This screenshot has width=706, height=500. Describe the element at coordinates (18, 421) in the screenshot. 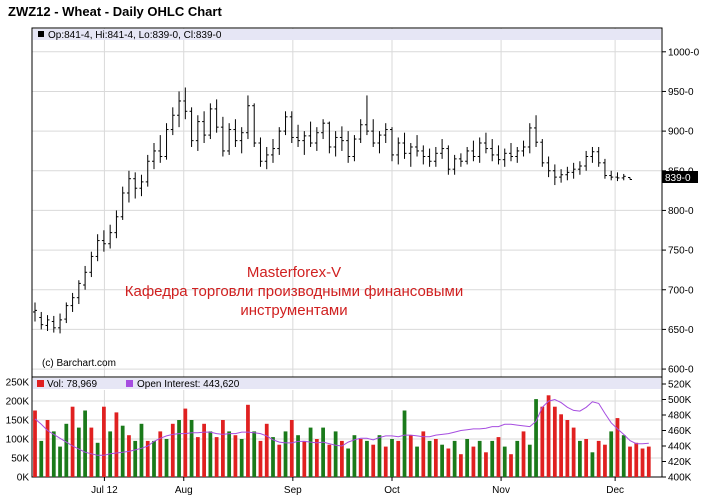

I see `volume-tick-label: 150K` at that location.